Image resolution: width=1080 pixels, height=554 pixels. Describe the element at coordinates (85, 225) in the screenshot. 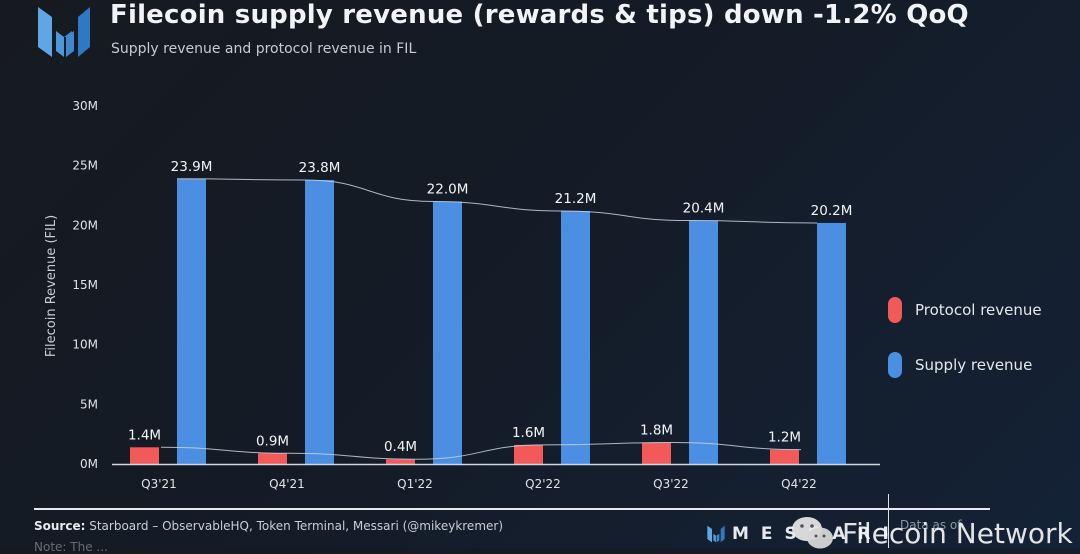

I see `y-tick-label: 20M` at that location.